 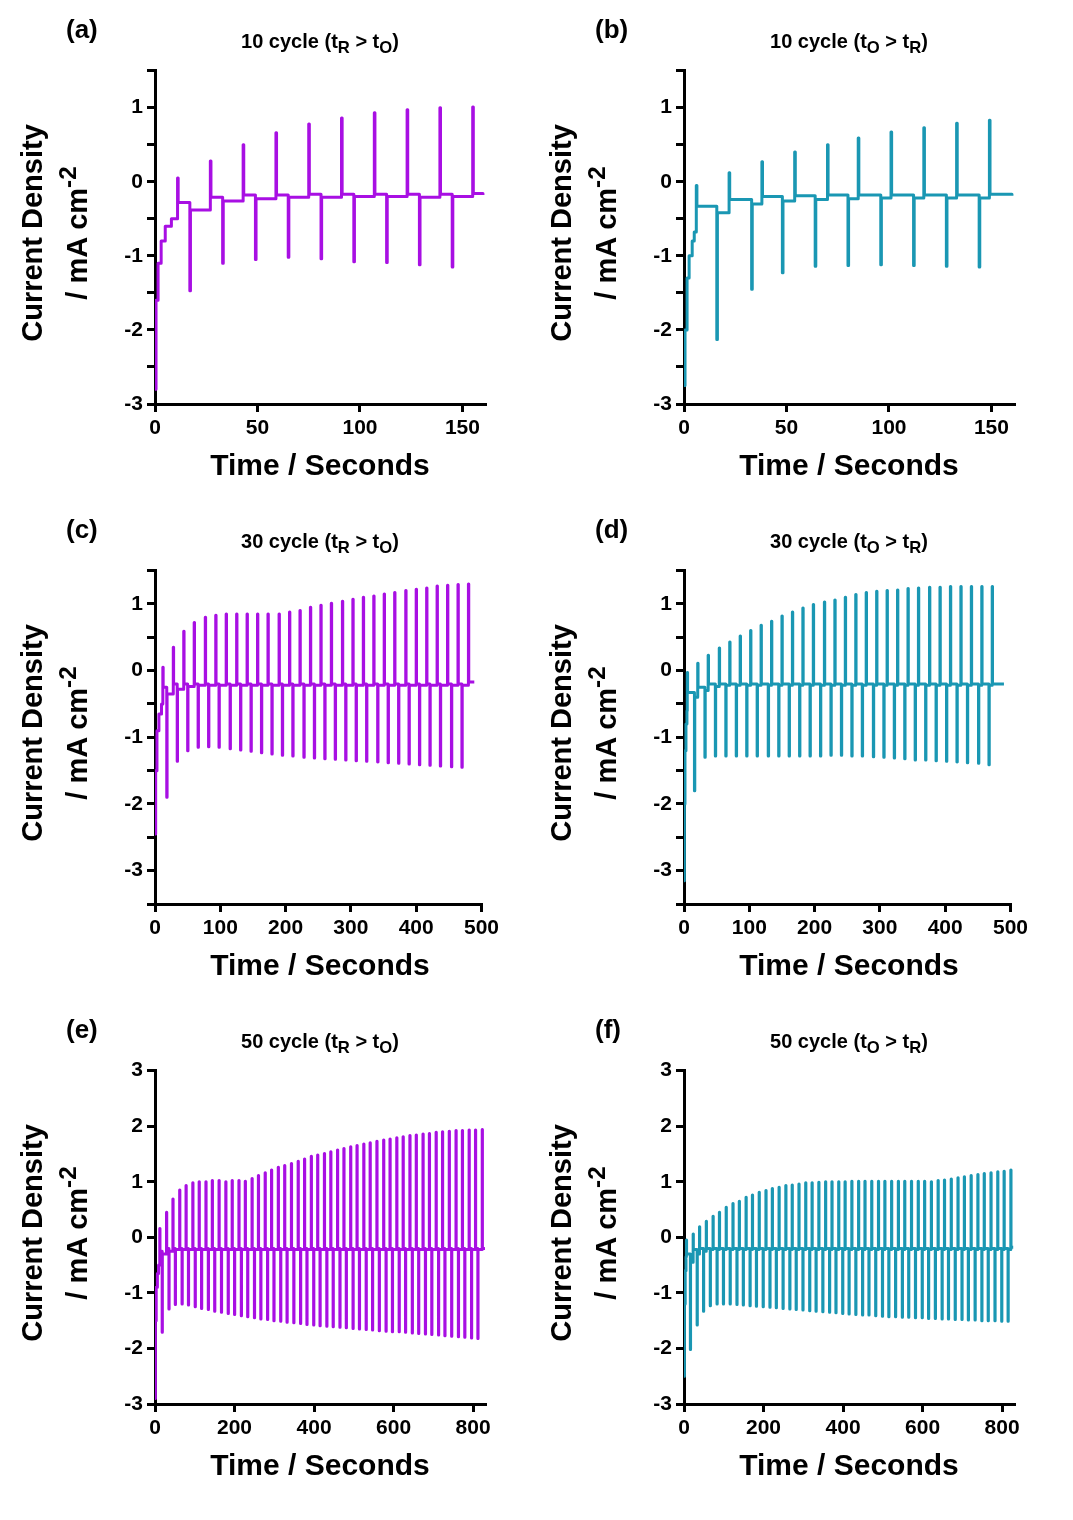 I want to click on chart-title: 10 cycle (t$_{O}$ > t$_{R}$), so click(x=849, y=44).